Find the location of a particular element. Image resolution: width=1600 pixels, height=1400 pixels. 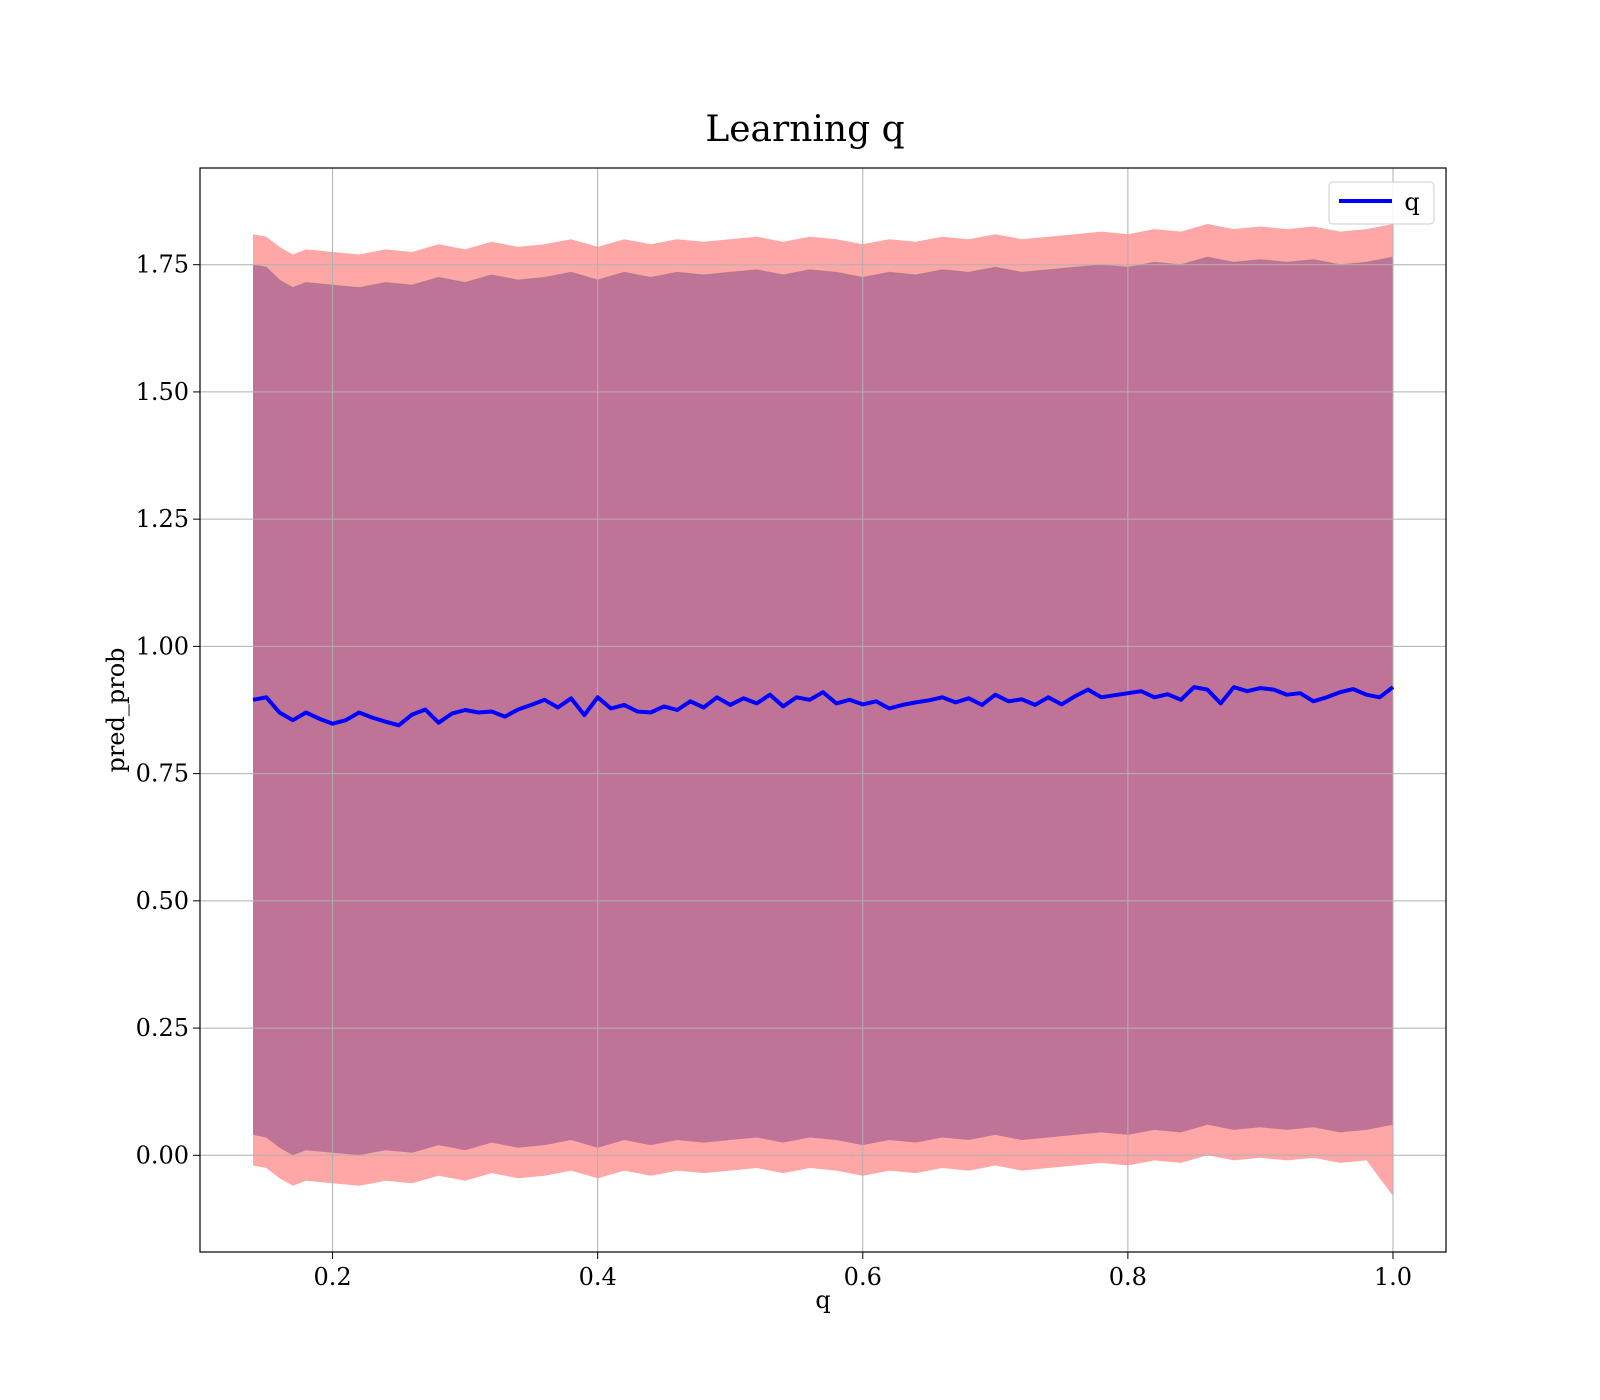

series-lines is located at coordinates (823, 706).